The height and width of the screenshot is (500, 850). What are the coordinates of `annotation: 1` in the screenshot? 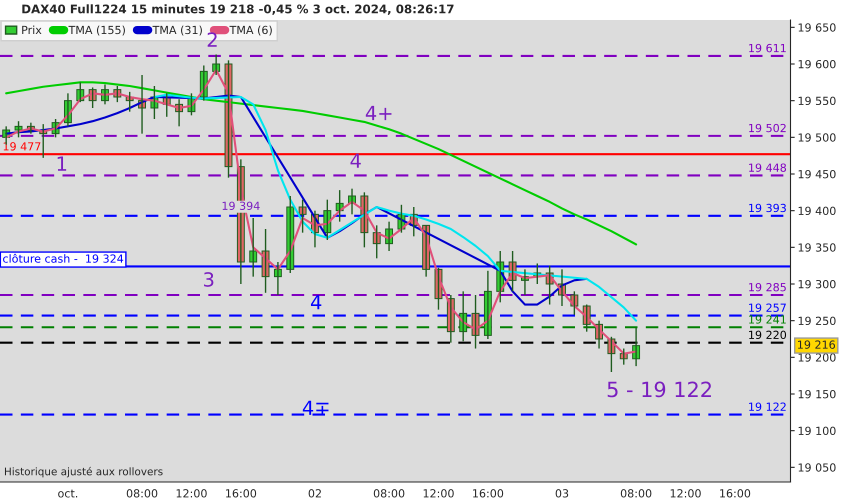 It's located at (62, 163).